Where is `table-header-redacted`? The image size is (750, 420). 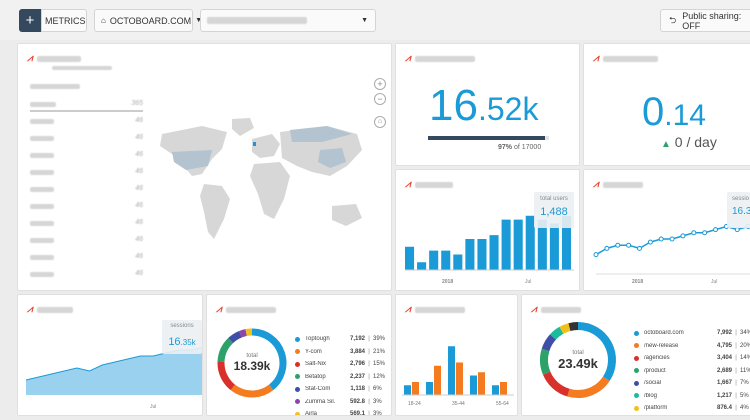 table-header-redacted is located at coordinates (55, 86).